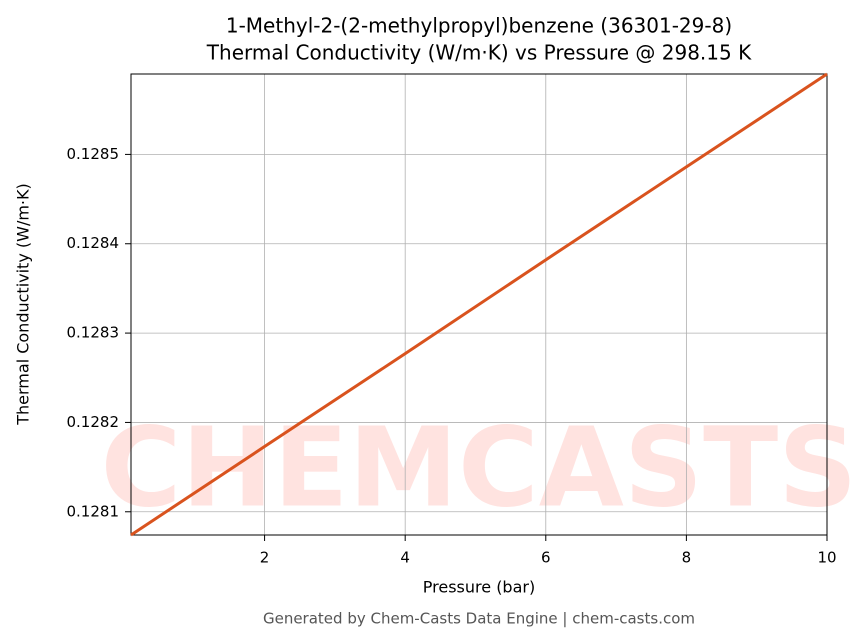 This screenshot has height=644, width=856. I want to click on x-tick-label: 4, so click(405, 558).